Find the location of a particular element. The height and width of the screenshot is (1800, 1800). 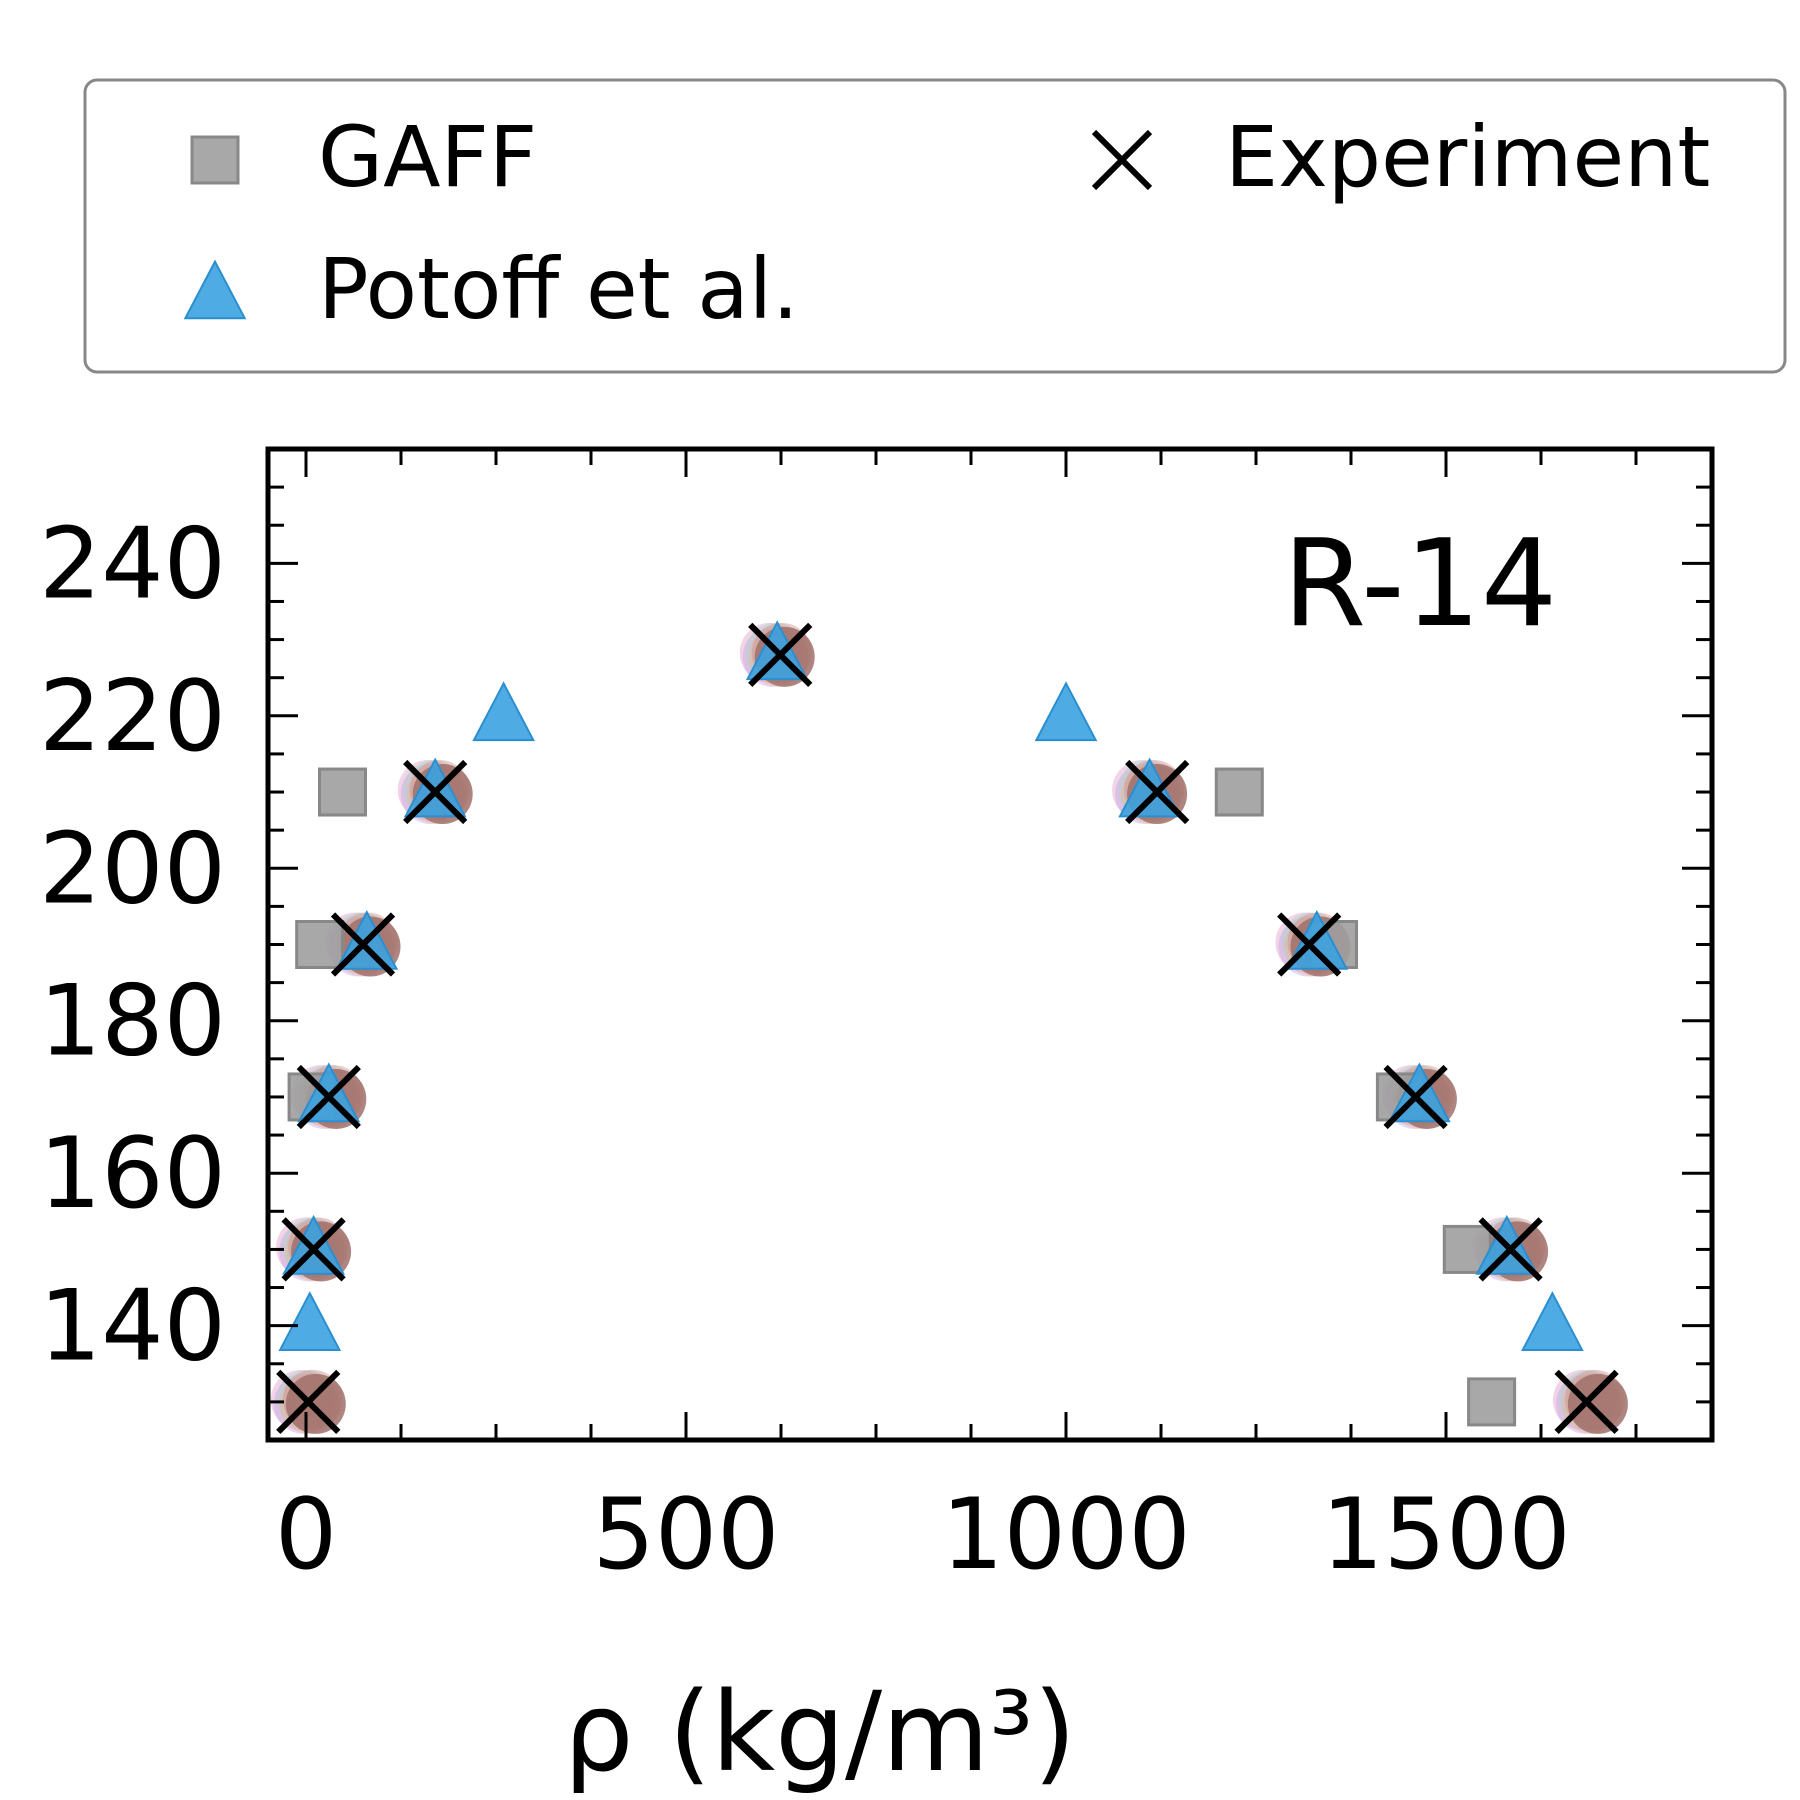

chart-annotation: R-14 is located at coordinates (1420, 584).